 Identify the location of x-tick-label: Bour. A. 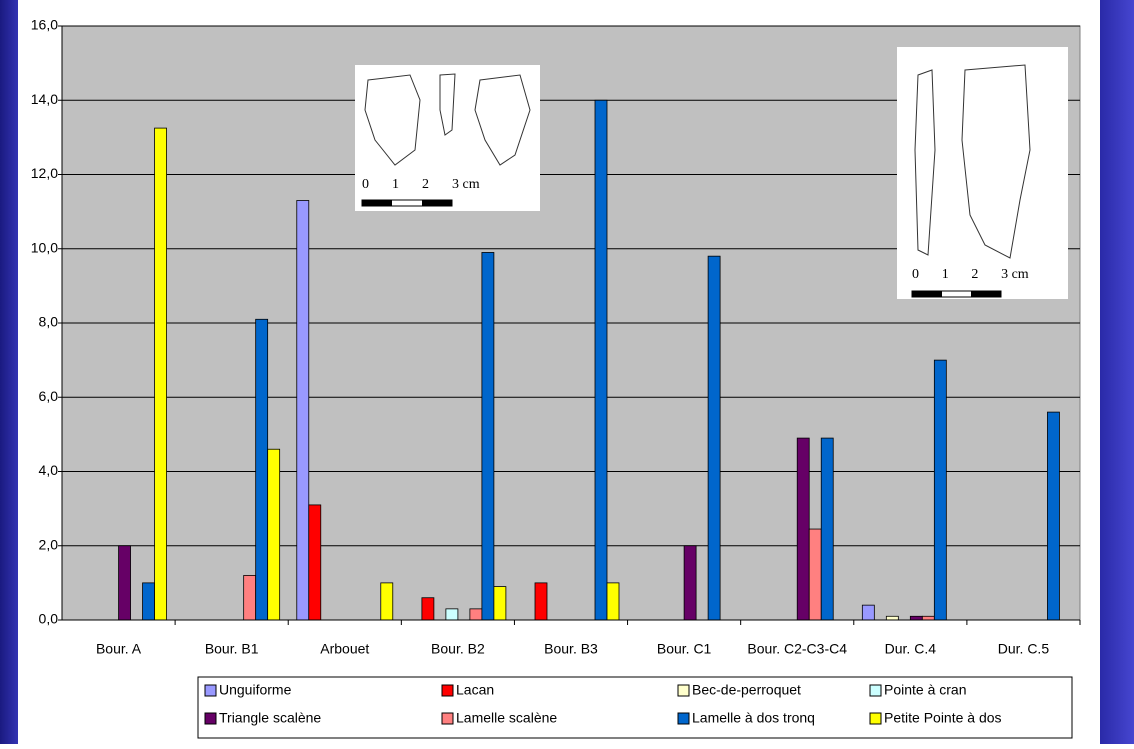
(119, 649).